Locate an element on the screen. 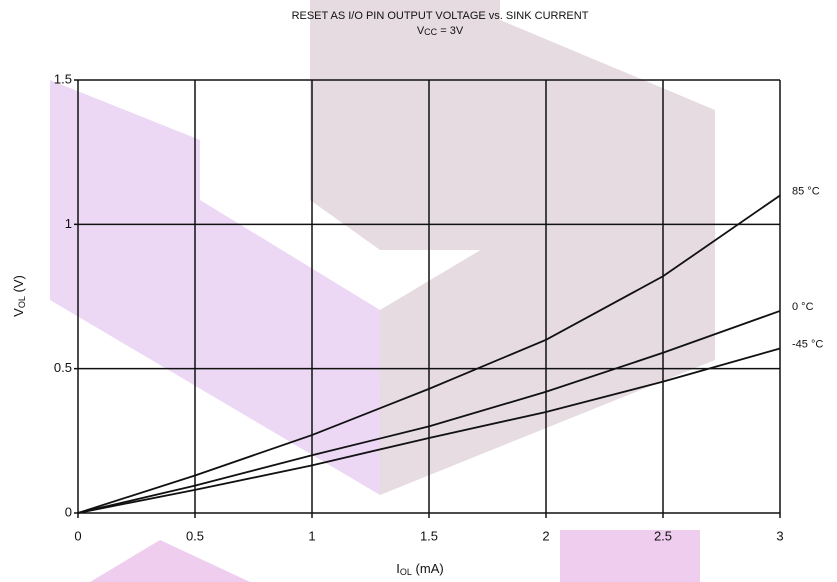  x-tick-label: 3 is located at coordinates (779, 535).